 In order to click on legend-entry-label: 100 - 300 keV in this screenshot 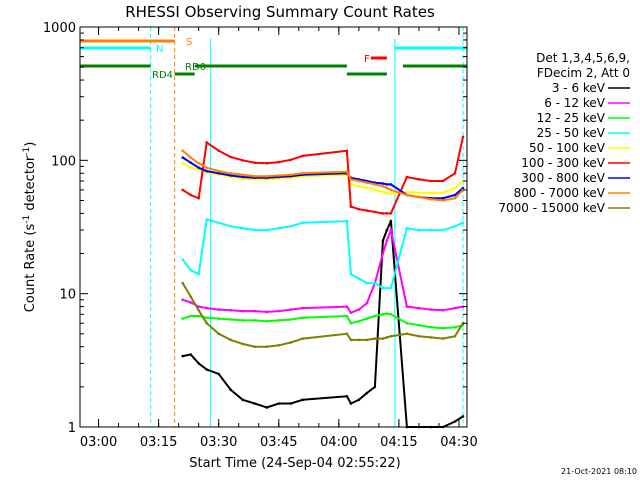, I will do `click(563, 163)`.